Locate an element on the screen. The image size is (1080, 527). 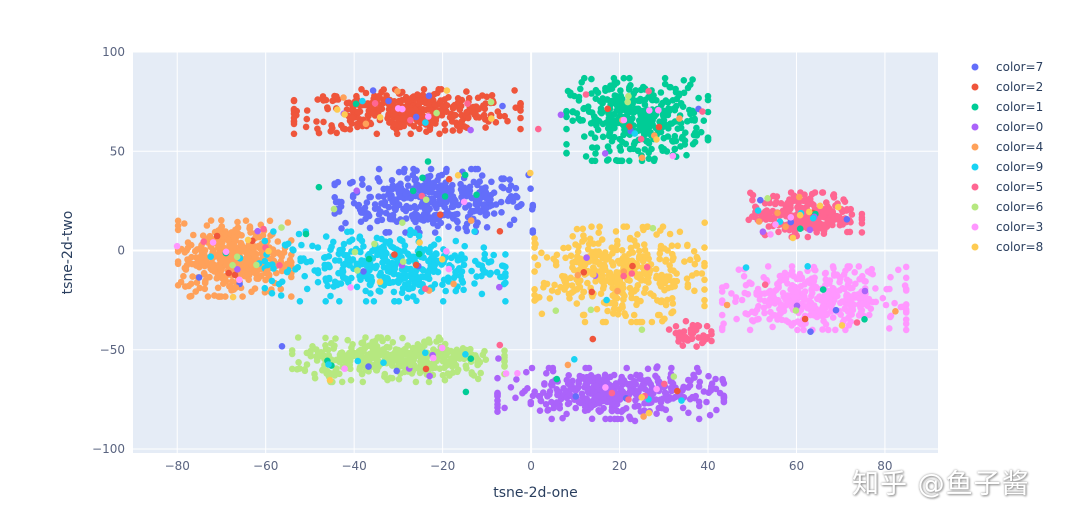
legend-item: color=0 is located at coordinates (1007, 127).